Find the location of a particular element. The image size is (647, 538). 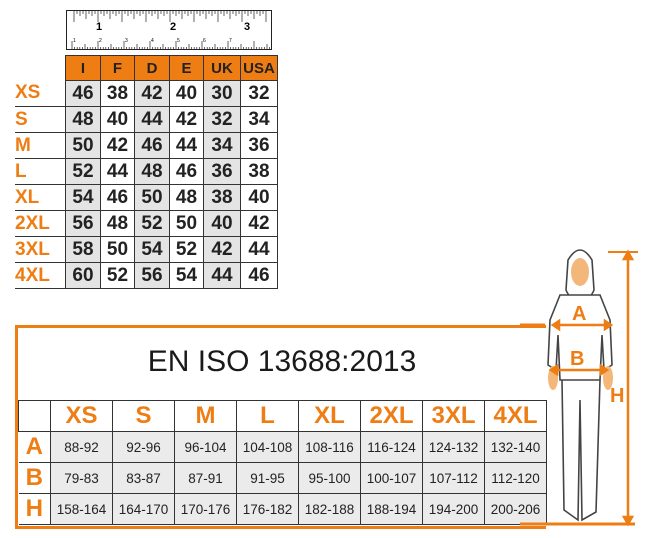

size-label: M is located at coordinates (40, 145).